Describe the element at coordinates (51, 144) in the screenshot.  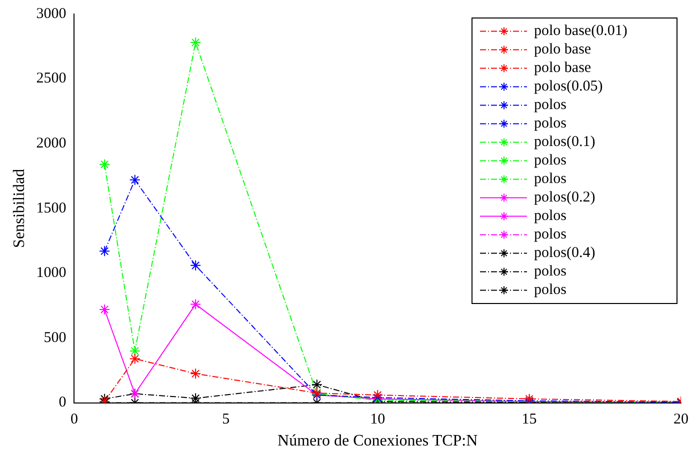
I see `y-tick-label: 2000` at that location.